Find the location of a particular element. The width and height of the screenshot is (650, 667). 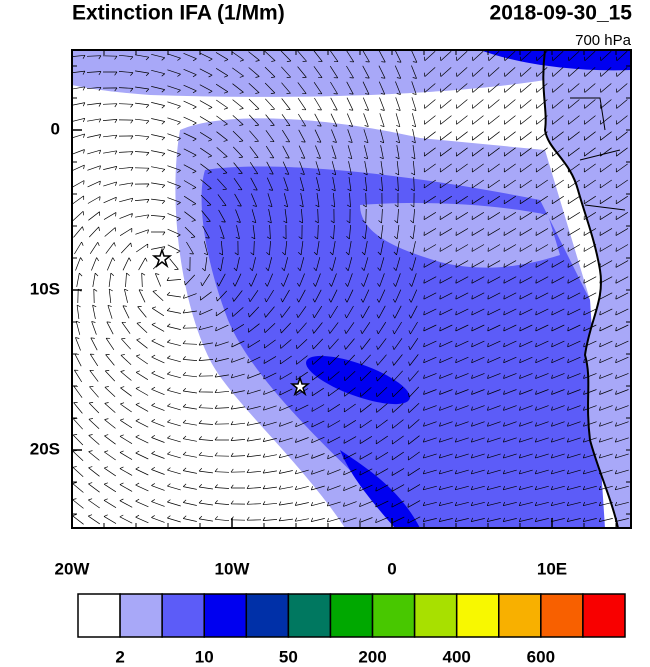

colorbar-label: 10 is located at coordinates (204, 656).